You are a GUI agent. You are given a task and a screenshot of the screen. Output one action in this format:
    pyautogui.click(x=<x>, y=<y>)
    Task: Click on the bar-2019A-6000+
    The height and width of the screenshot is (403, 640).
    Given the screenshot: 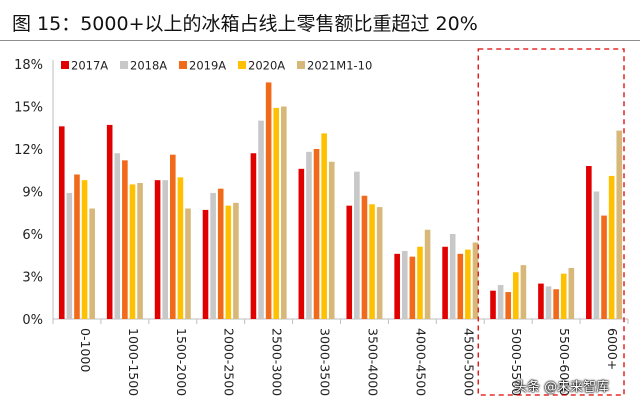 What is the action you would take?
    pyautogui.click(x=604, y=267)
    